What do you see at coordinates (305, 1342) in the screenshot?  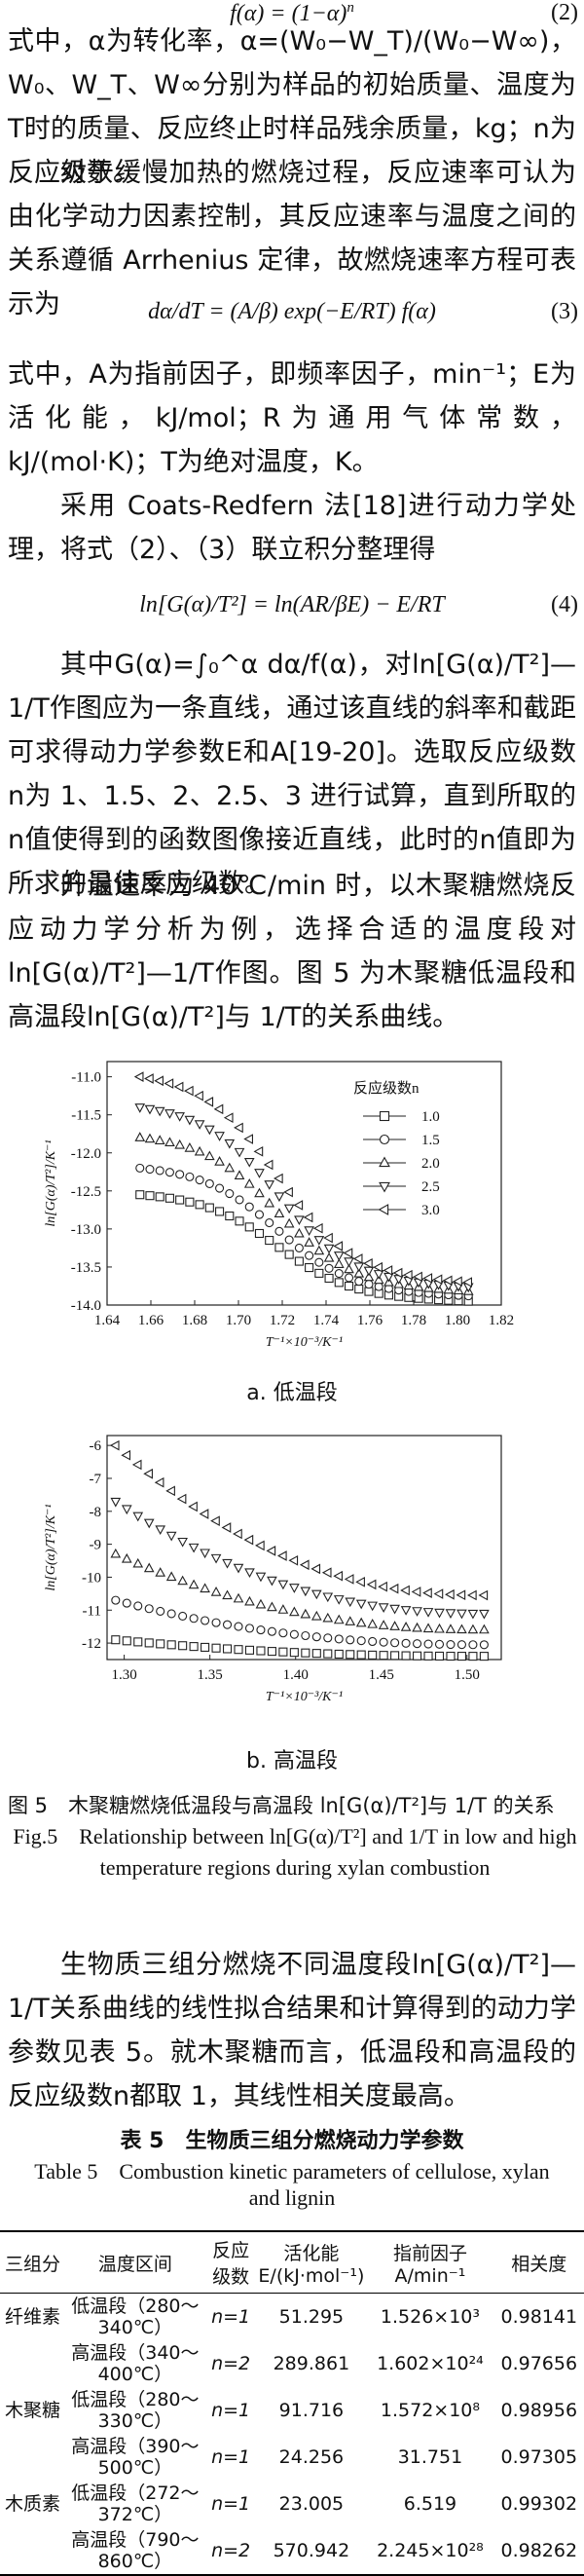 I see `x-axis-label: T⁻¹×10⁻³/K⁻¹` at bounding box center [305, 1342].